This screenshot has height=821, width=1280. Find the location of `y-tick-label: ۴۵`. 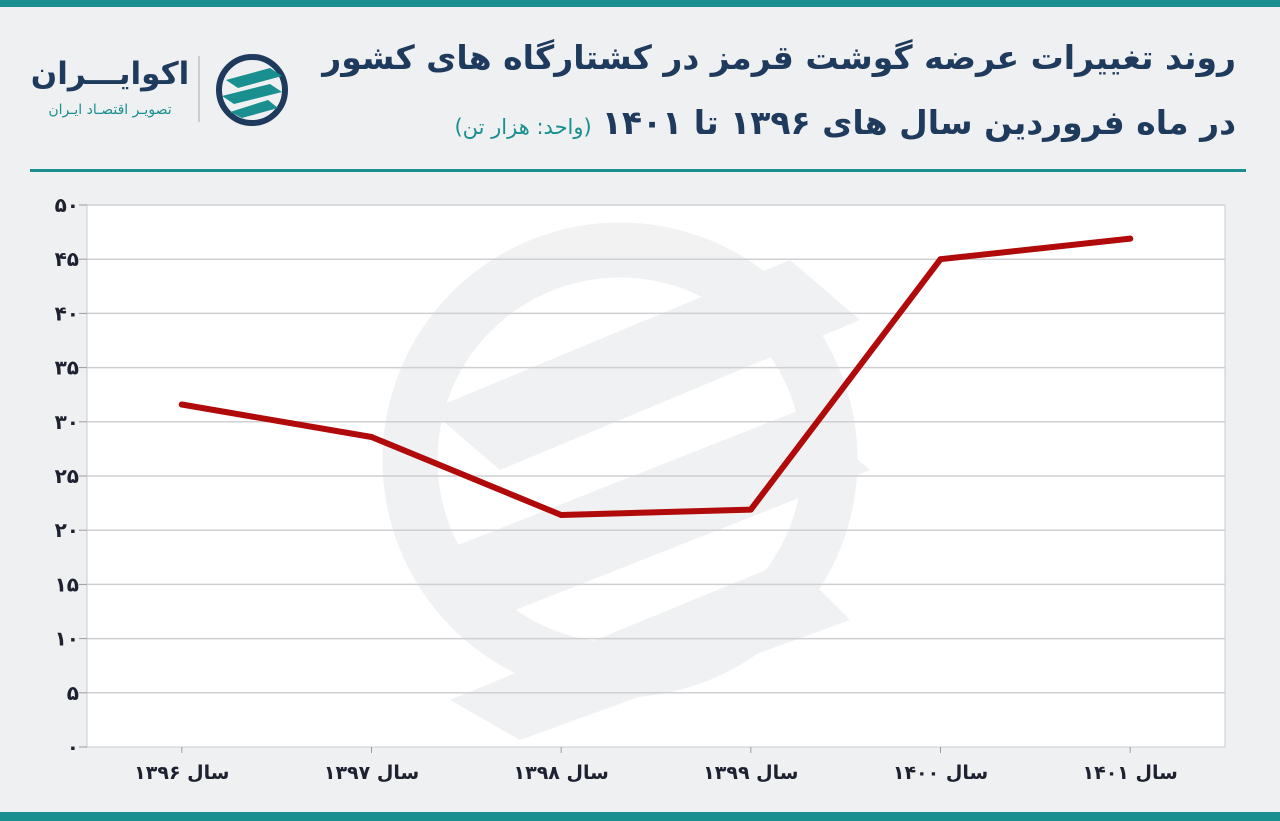

y-tick-label: ۴۵ is located at coordinates (67, 259).